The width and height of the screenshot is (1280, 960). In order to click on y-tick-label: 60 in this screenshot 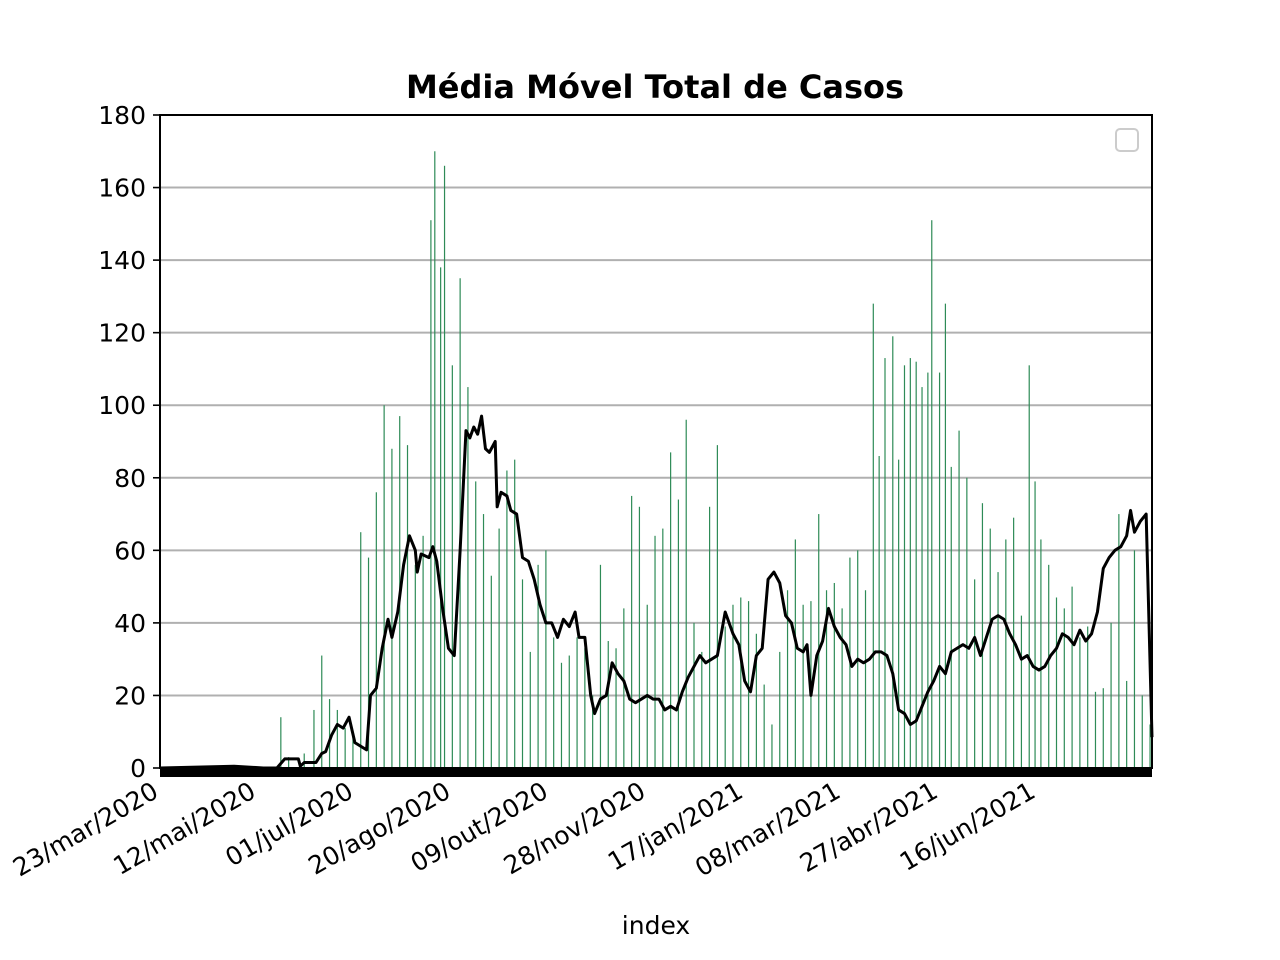, I will do `click(130, 550)`.